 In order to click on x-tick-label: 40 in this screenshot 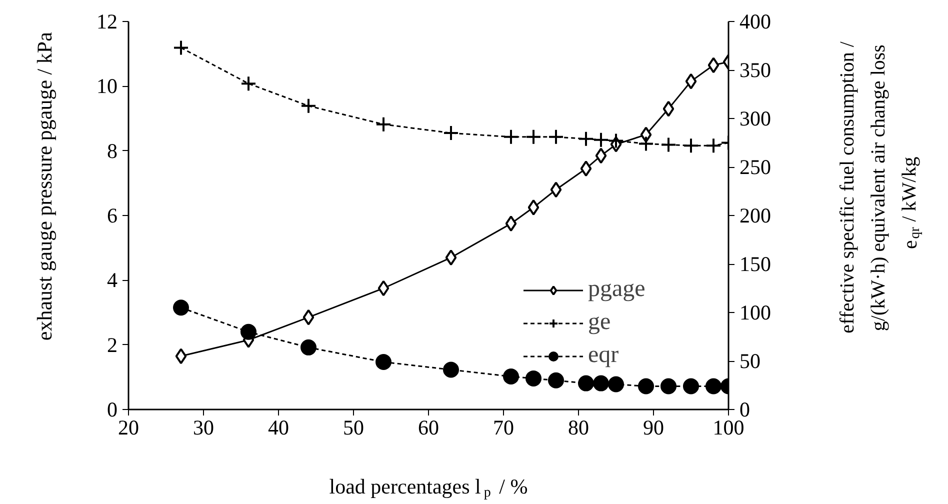, I will do `click(278, 428)`.